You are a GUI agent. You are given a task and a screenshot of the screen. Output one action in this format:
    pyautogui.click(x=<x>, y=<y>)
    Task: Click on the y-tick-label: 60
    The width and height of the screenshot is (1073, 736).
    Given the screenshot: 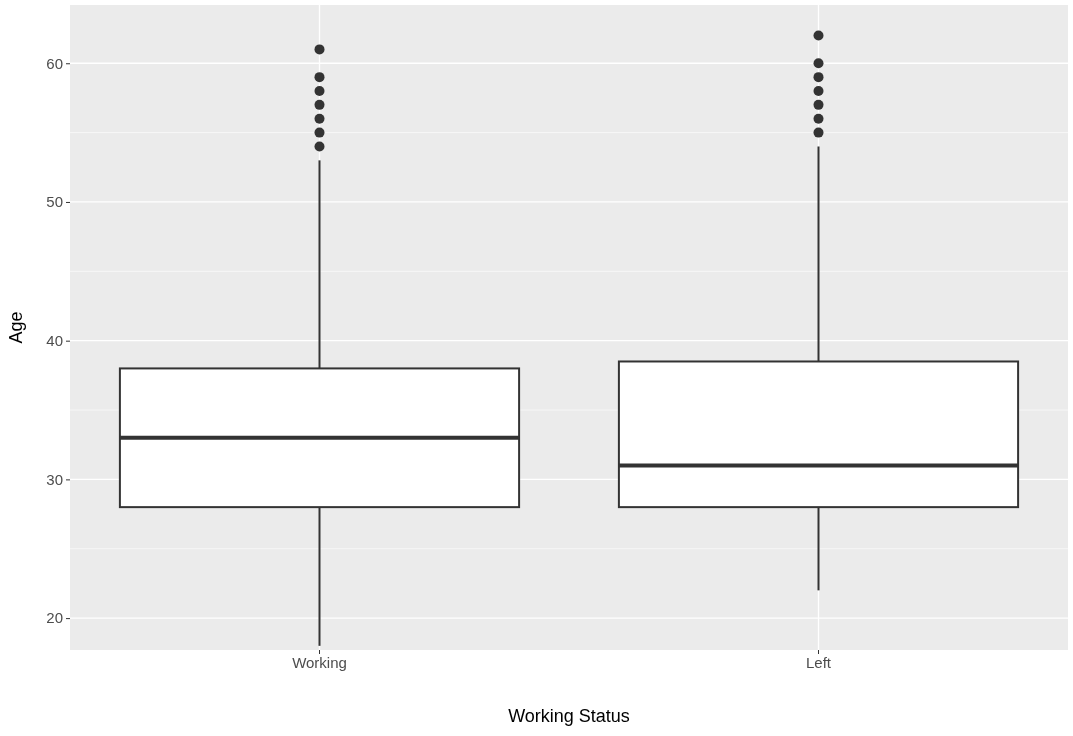 What is the action you would take?
    pyautogui.click(x=54, y=63)
    